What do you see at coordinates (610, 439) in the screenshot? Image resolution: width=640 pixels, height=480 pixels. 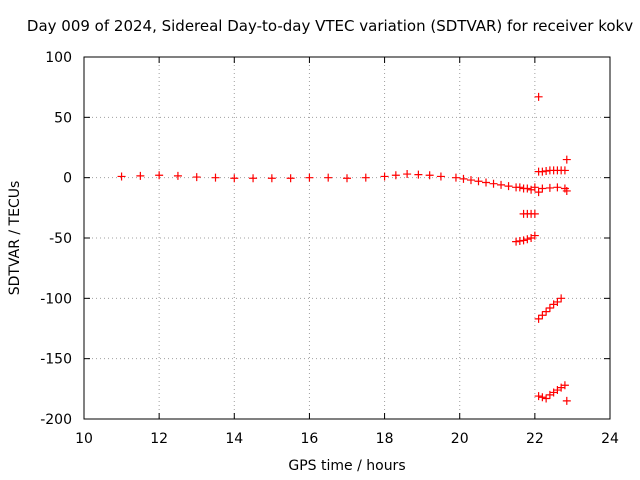 I see `x-tick-label: 24` at bounding box center [610, 439].